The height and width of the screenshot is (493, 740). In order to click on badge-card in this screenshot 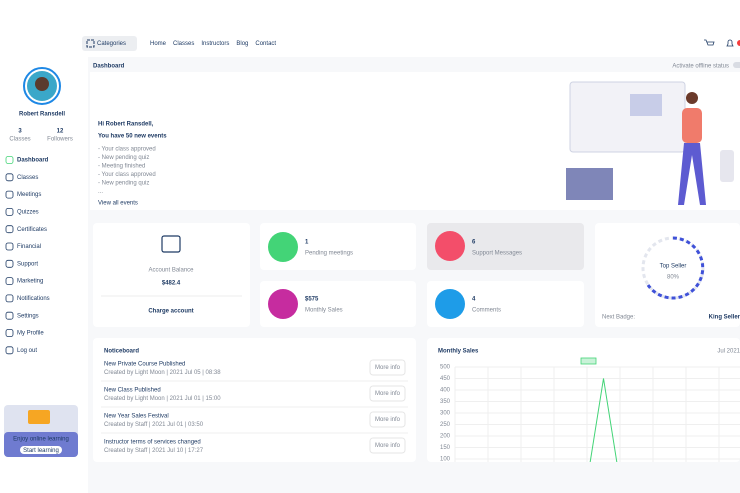, I will do `click(667, 275)`.